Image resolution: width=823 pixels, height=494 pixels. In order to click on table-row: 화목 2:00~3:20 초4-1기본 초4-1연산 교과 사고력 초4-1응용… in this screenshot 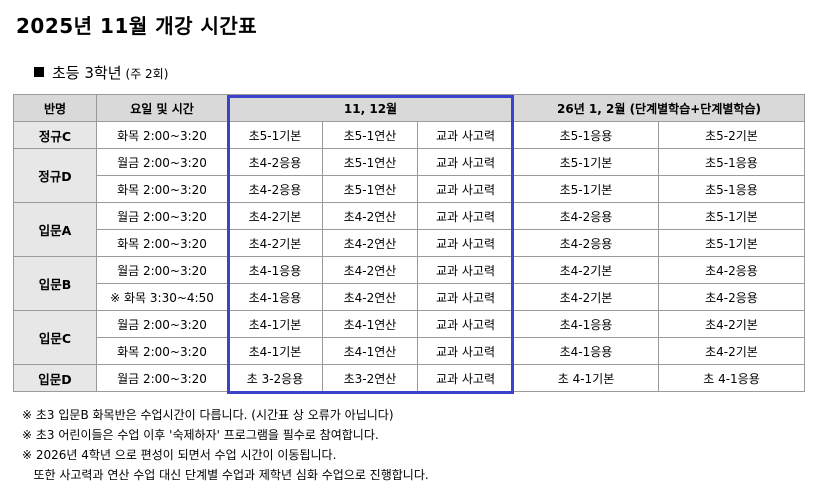, I will do `click(409, 351)`.